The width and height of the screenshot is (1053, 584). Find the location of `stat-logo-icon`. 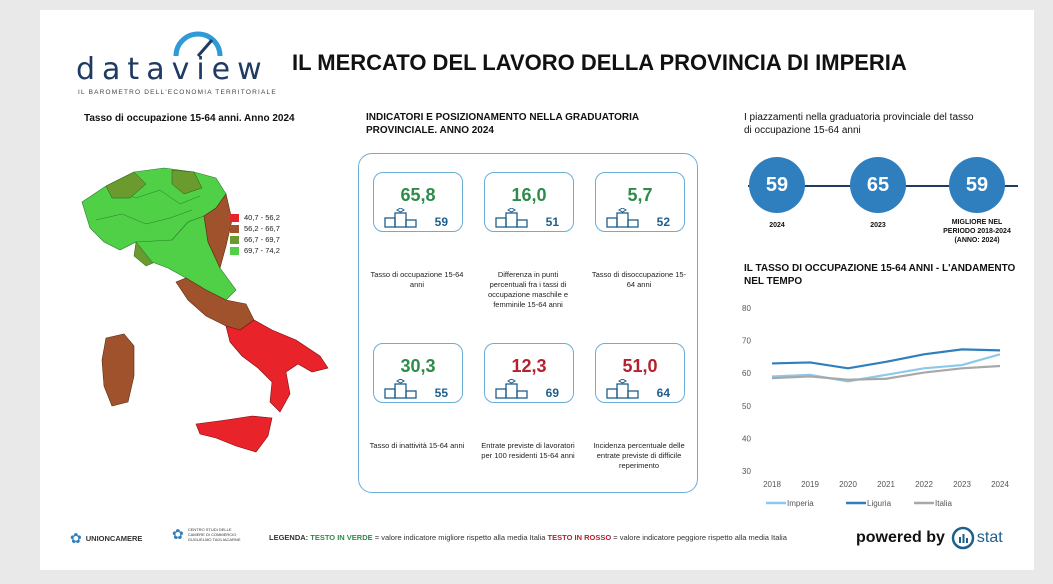

stat-logo-icon is located at coordinates (963, 538).